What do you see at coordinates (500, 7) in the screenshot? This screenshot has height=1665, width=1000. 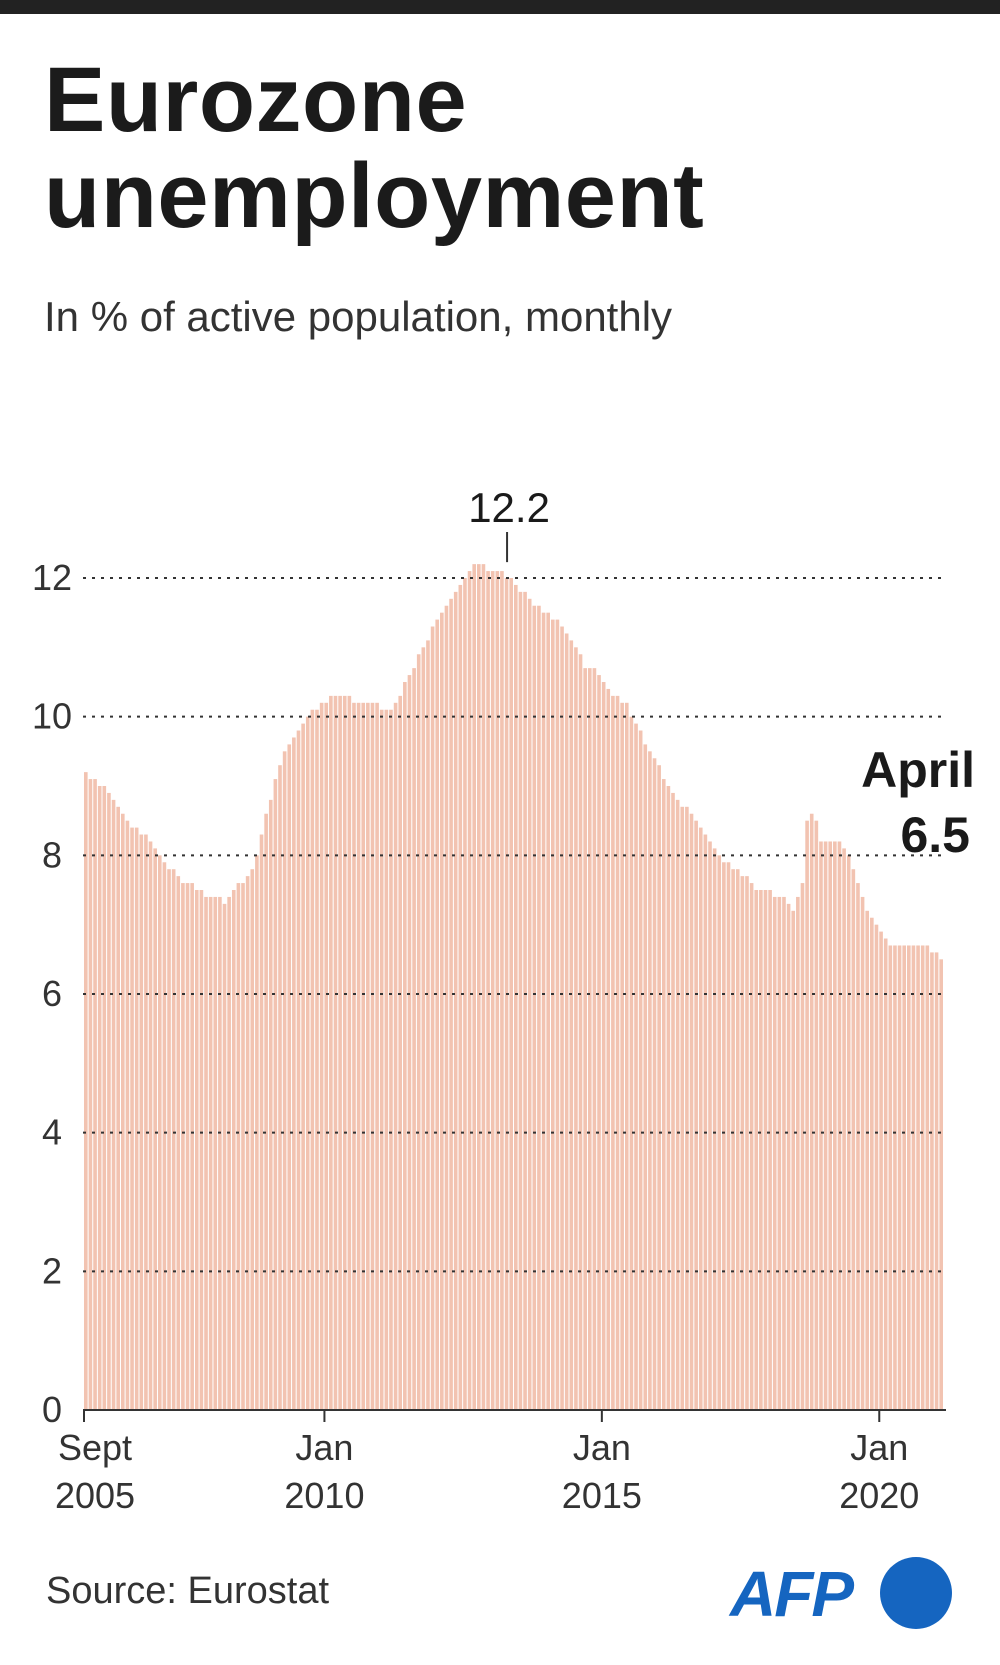 I see `top-rule` at bounding box center [500, 7].